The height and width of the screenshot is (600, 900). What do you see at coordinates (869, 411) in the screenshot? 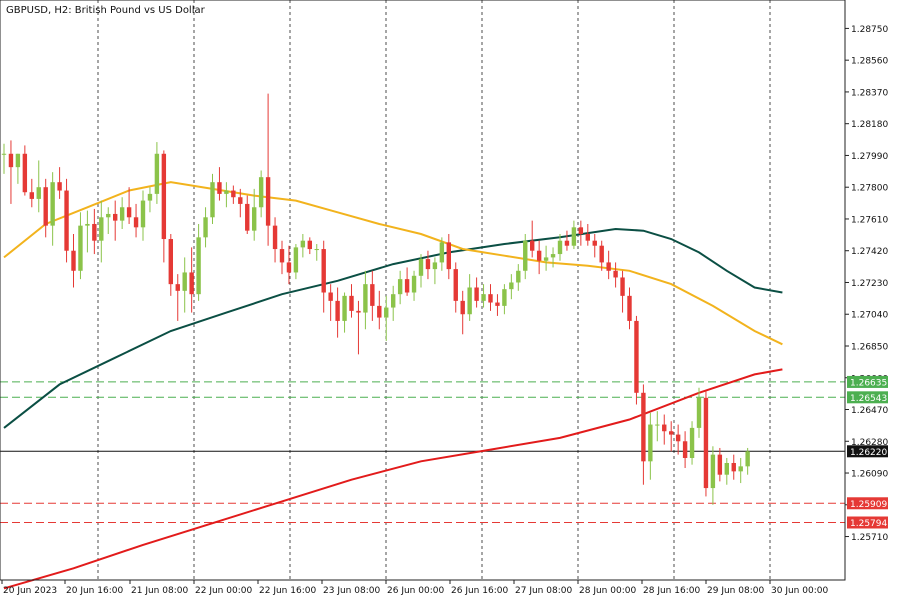
I see `price-tick-label: 1.26470` at bounding box center [869, 411].